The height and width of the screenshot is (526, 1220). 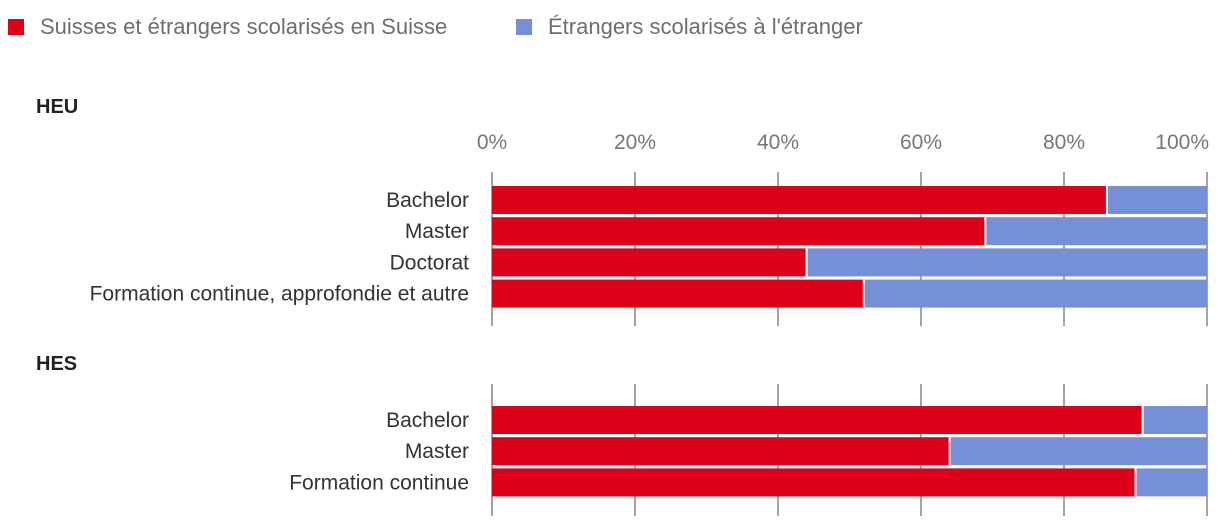 What do you see at coordinates (705, 26) in the screenshot?
I see `legend-label-etrangers: Étrangers scolarisés à l'étranger` at bounding box center [705, 26].